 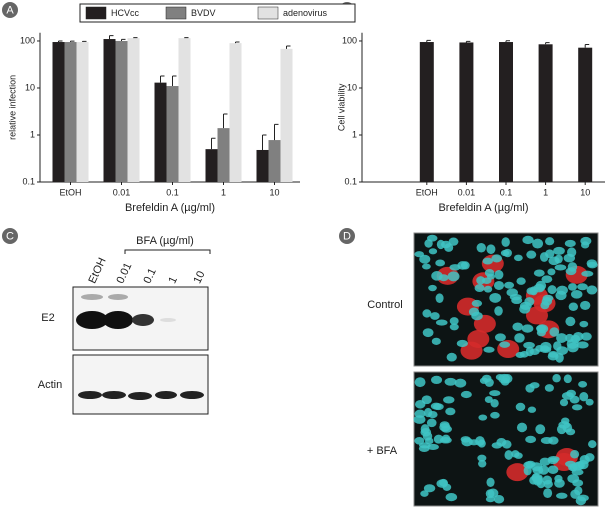 I want to click on image-label: + BFA, so click(x=382, y=451).